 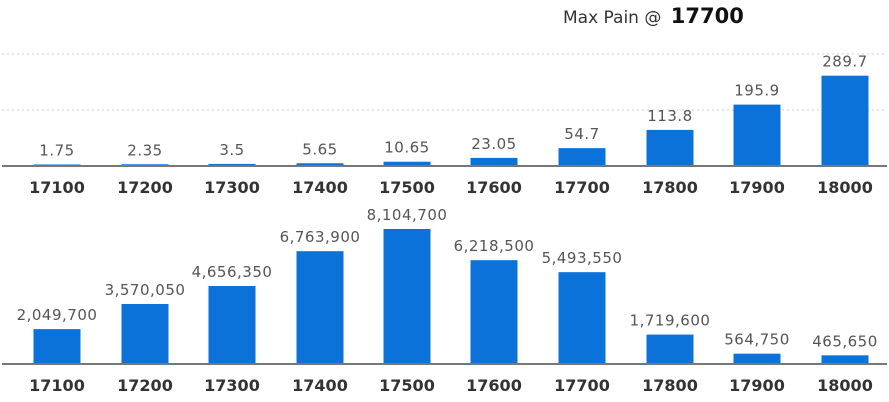 What do you see at coordinates (845, 341) in the screenshot?
I see `chart-2-value-label-18000: 465,650` at bounding box center [845, 341].